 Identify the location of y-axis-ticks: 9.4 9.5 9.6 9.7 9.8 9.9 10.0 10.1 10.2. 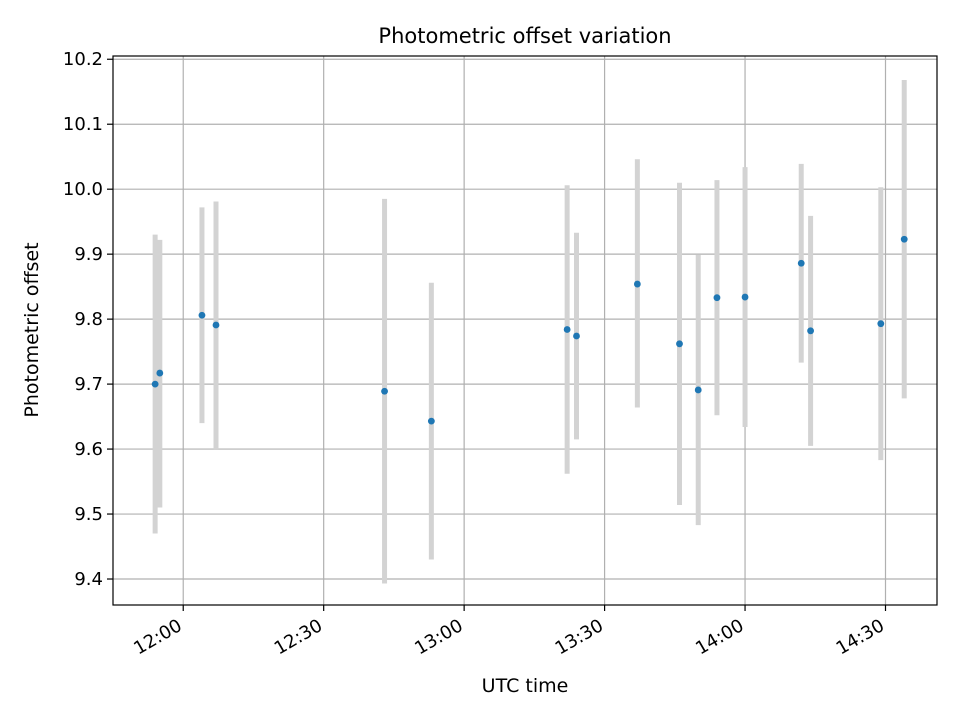
(88, 319).